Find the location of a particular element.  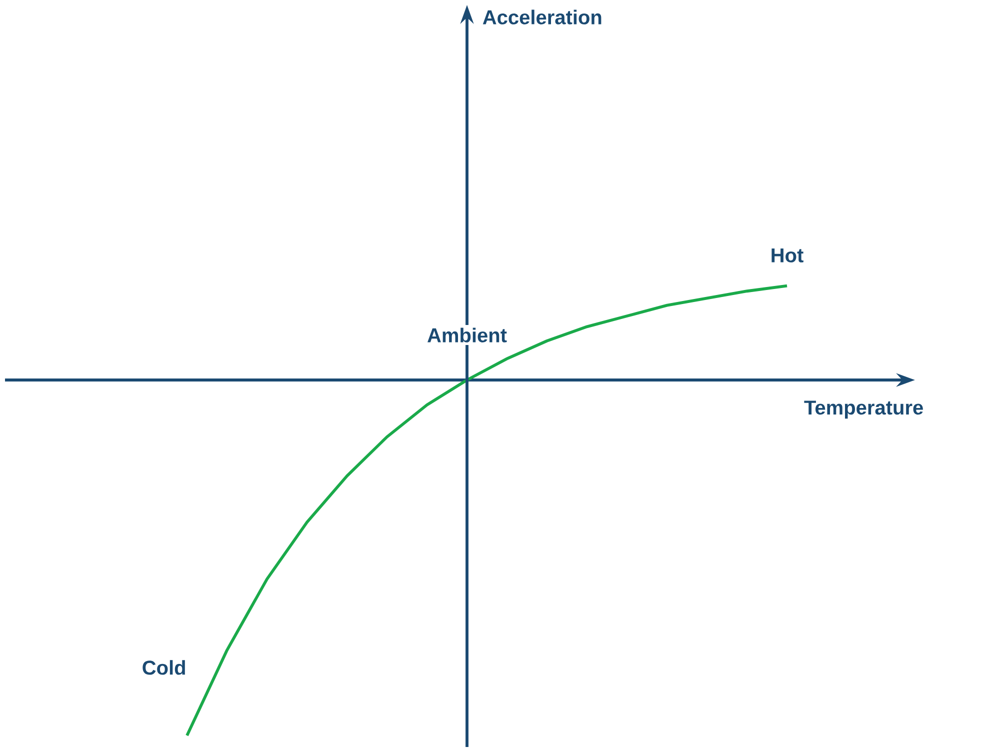

annotation: Cold is located at coordinates (163, 667).